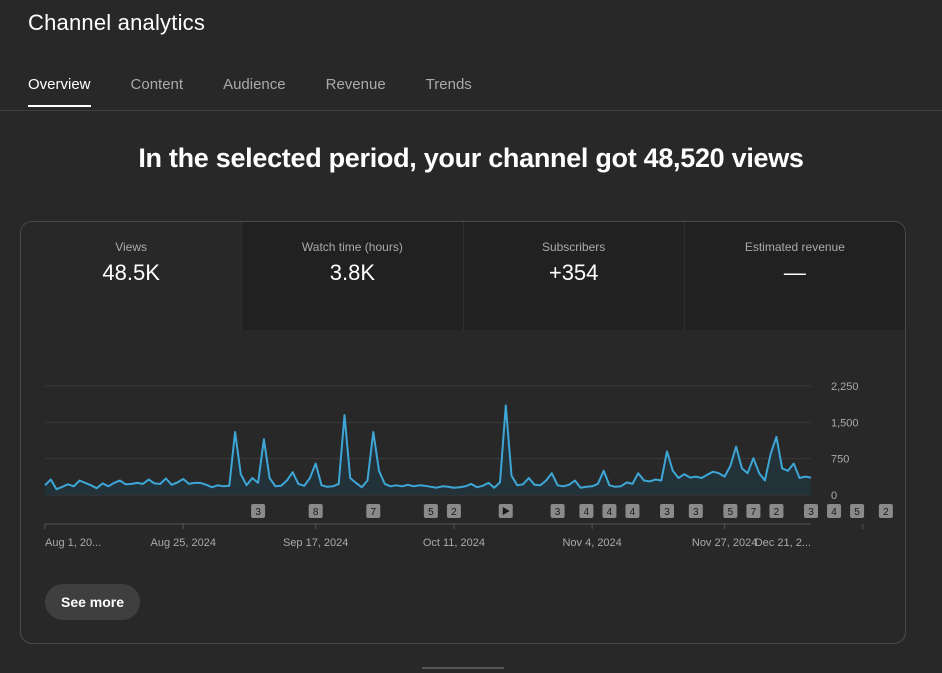 The image size is (942, 673). Describe the element at coordinates (93, 602) in the screenshot. I see `see-more-button: See more` at that location.